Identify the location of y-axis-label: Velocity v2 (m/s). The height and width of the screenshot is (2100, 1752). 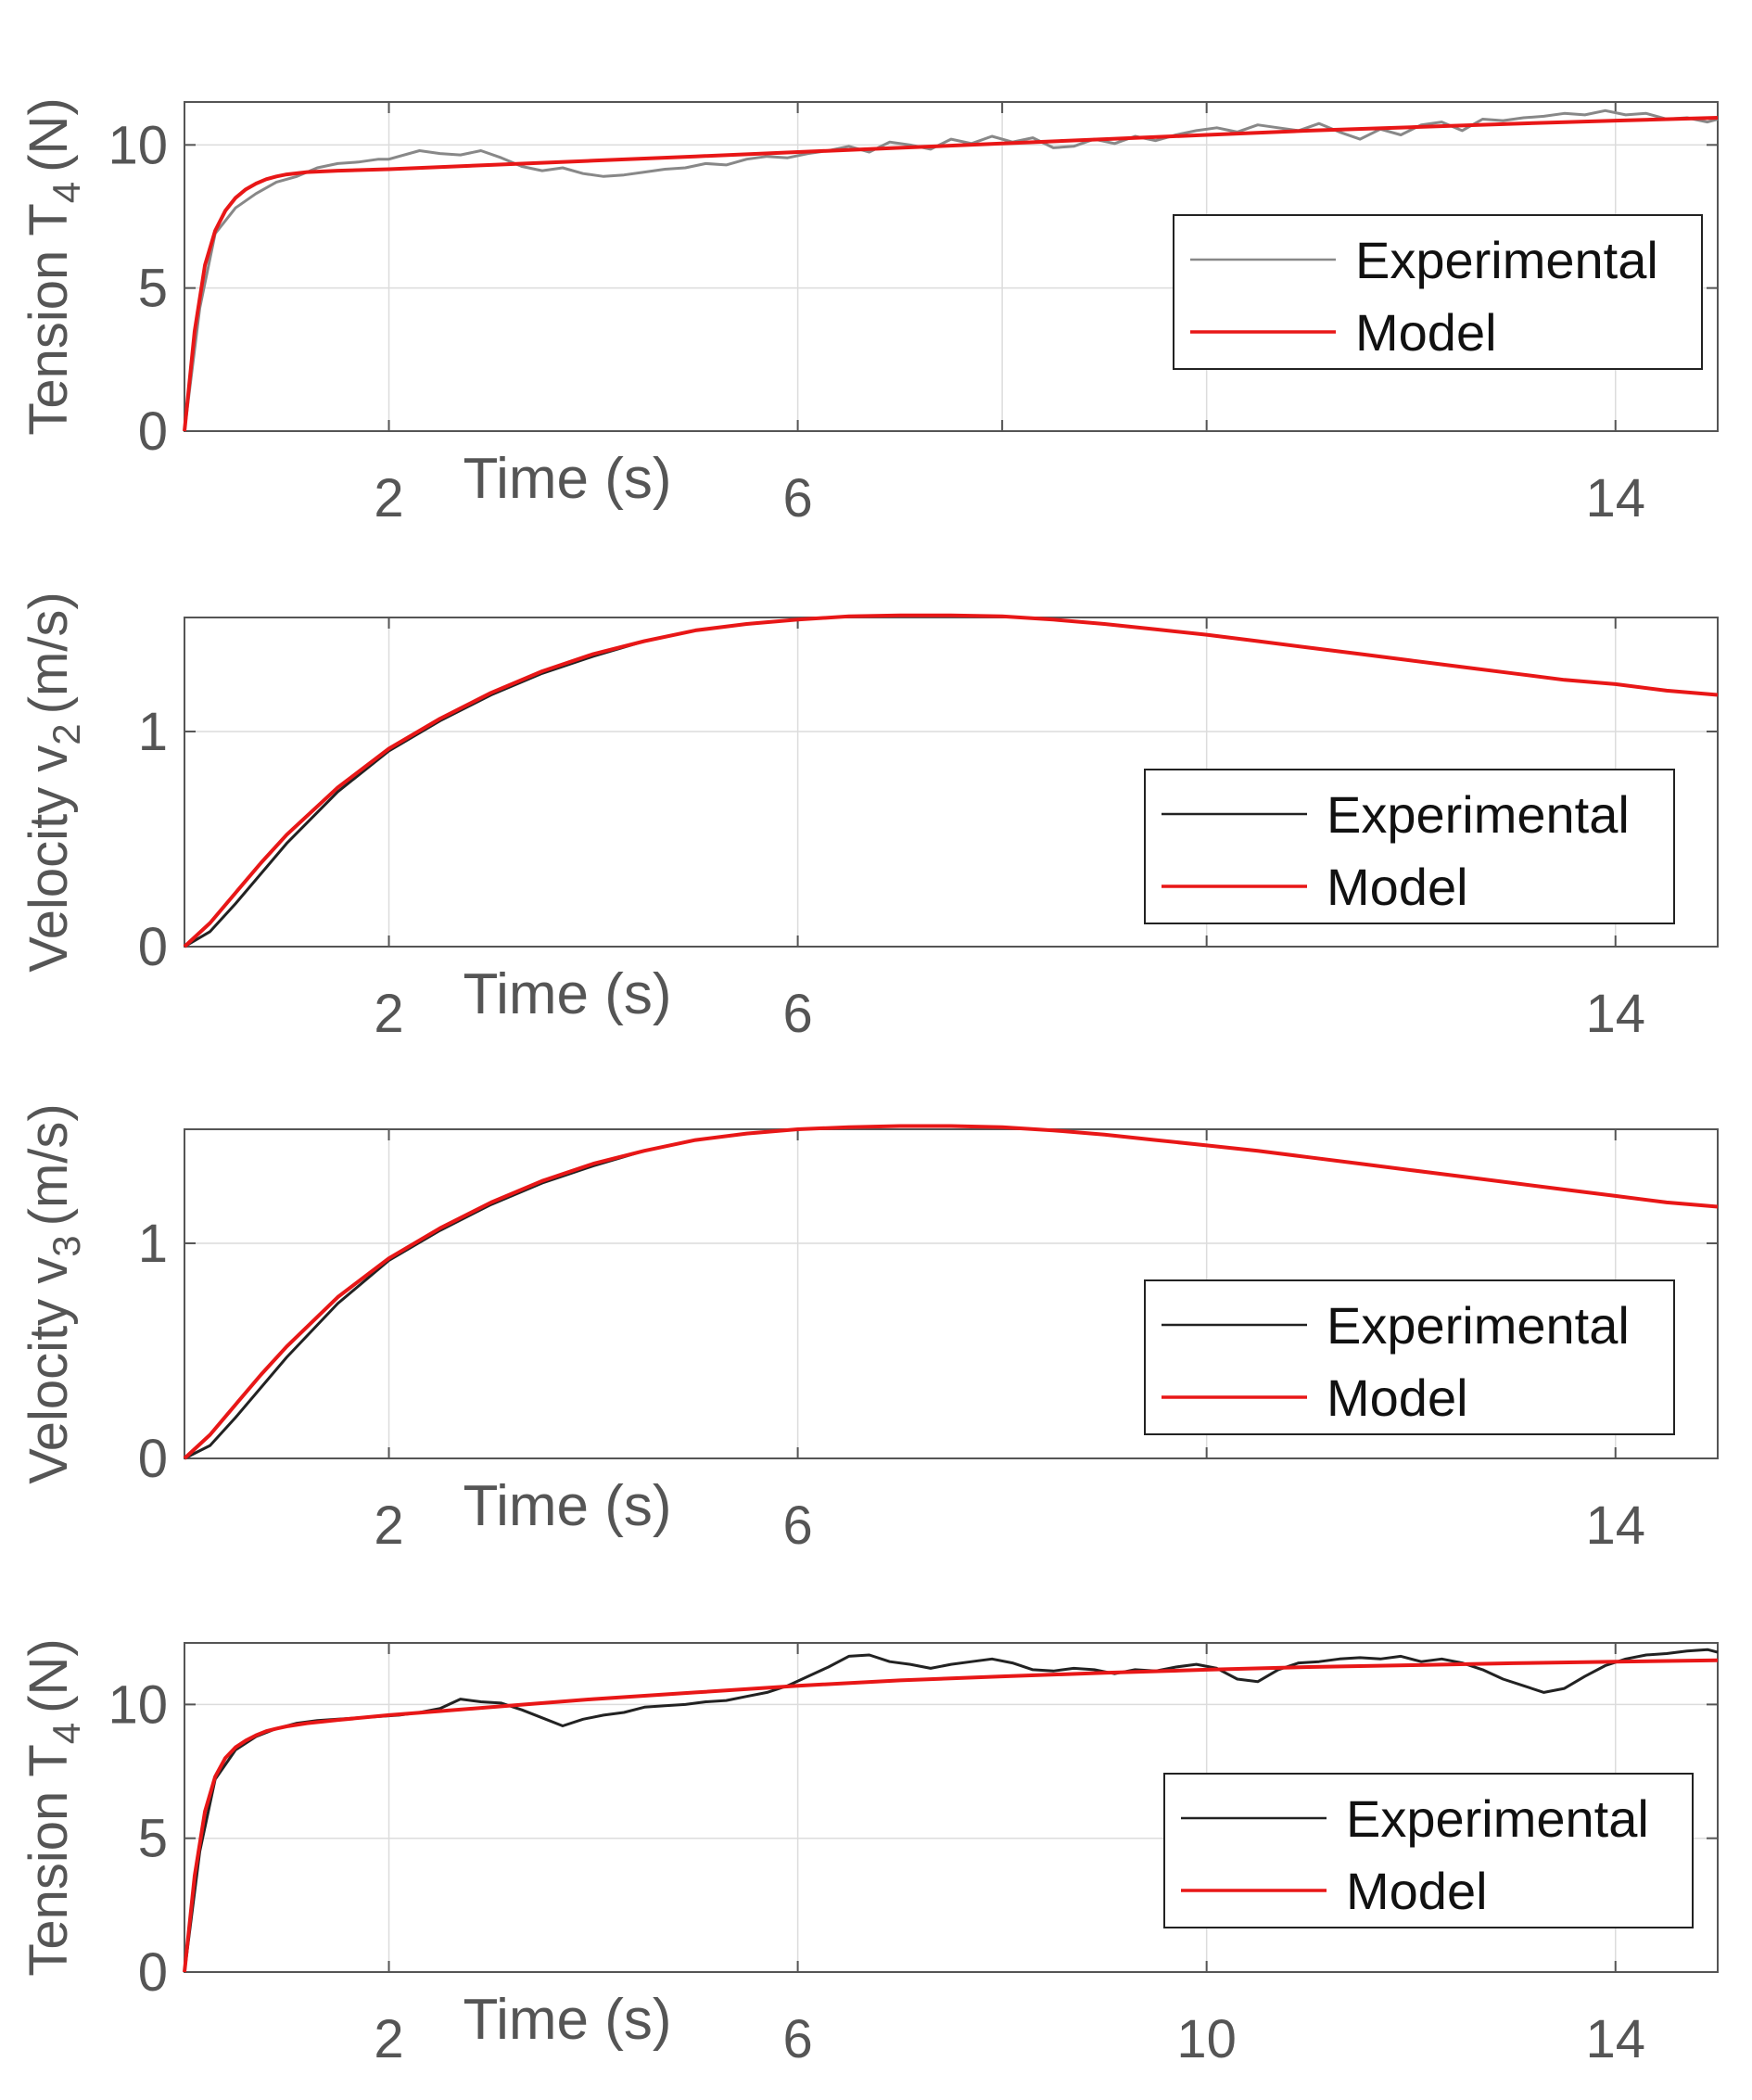
(53, 782).